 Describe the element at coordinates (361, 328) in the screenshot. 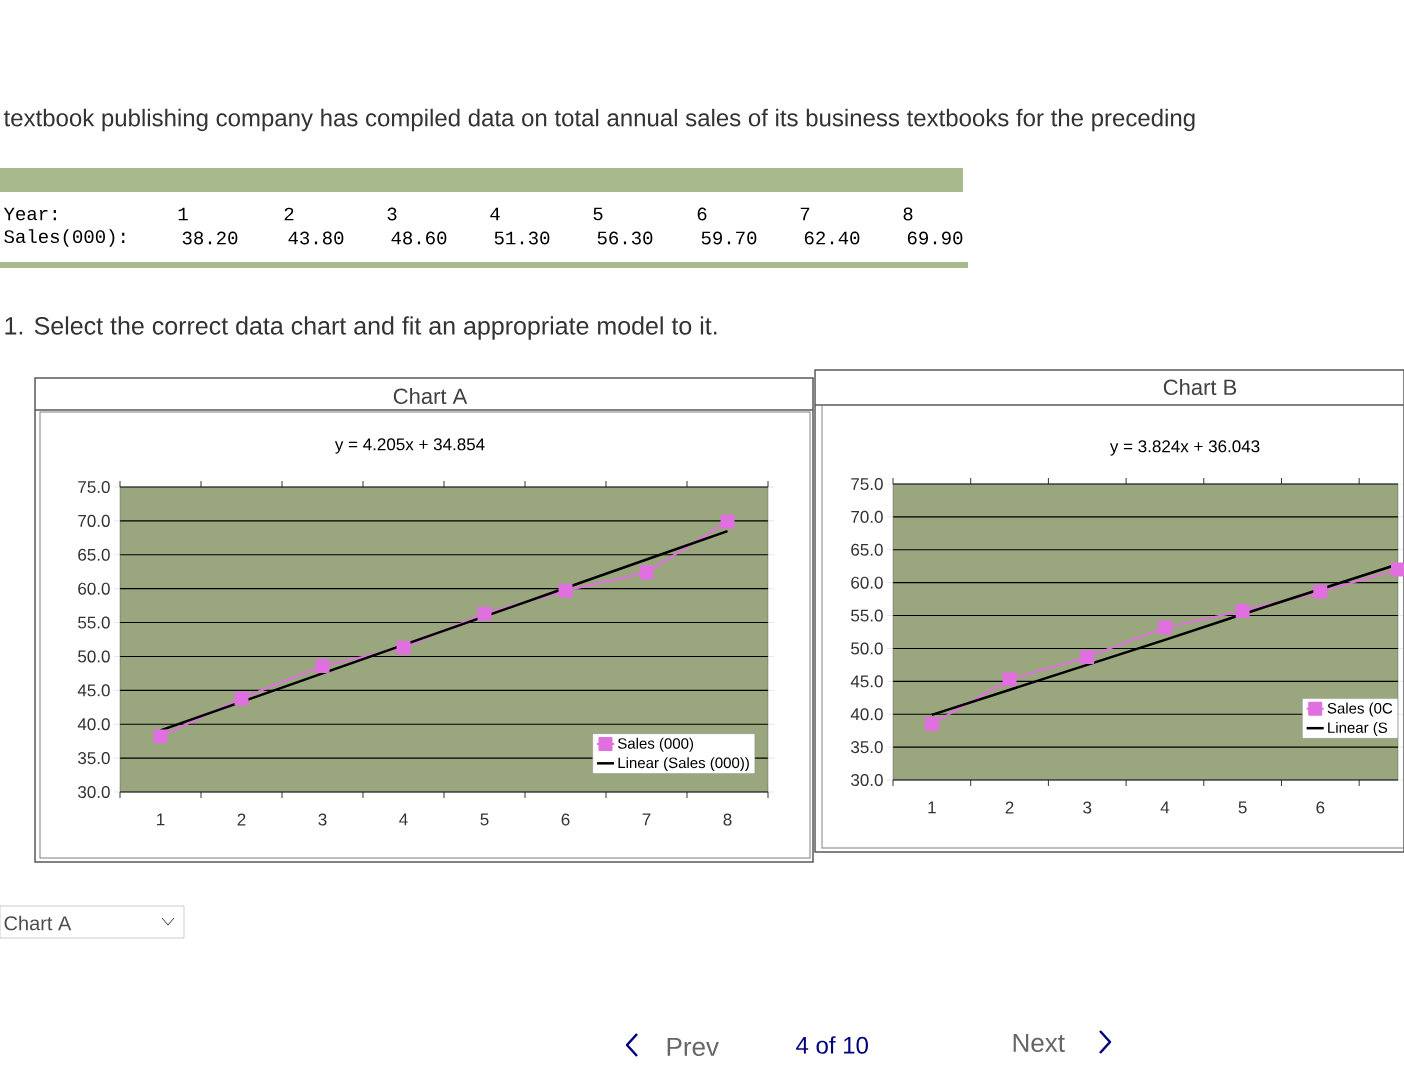

I see `text: 1. Select the correct data chart and fit an appropriate model to it.` at that location.